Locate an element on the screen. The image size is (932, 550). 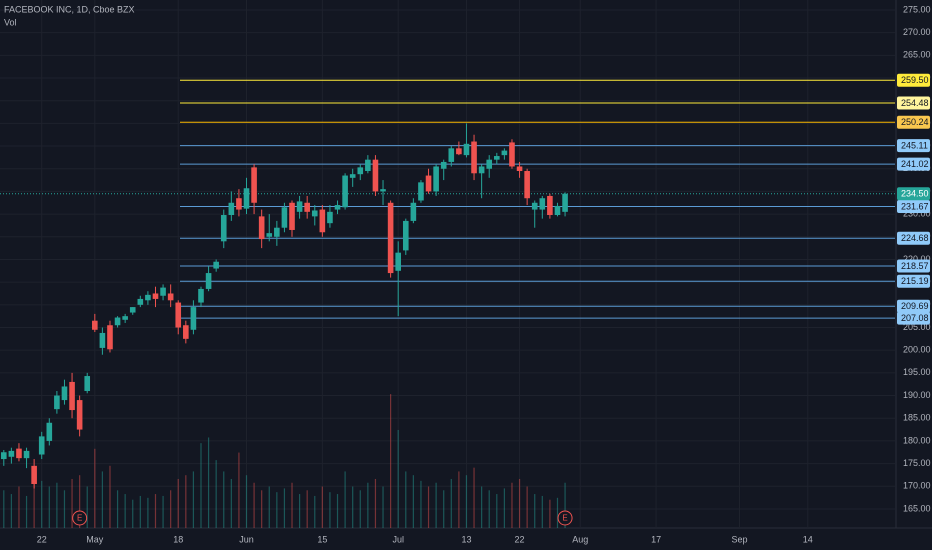
x-tick-label: 14 is located at coordinates (808, 539).